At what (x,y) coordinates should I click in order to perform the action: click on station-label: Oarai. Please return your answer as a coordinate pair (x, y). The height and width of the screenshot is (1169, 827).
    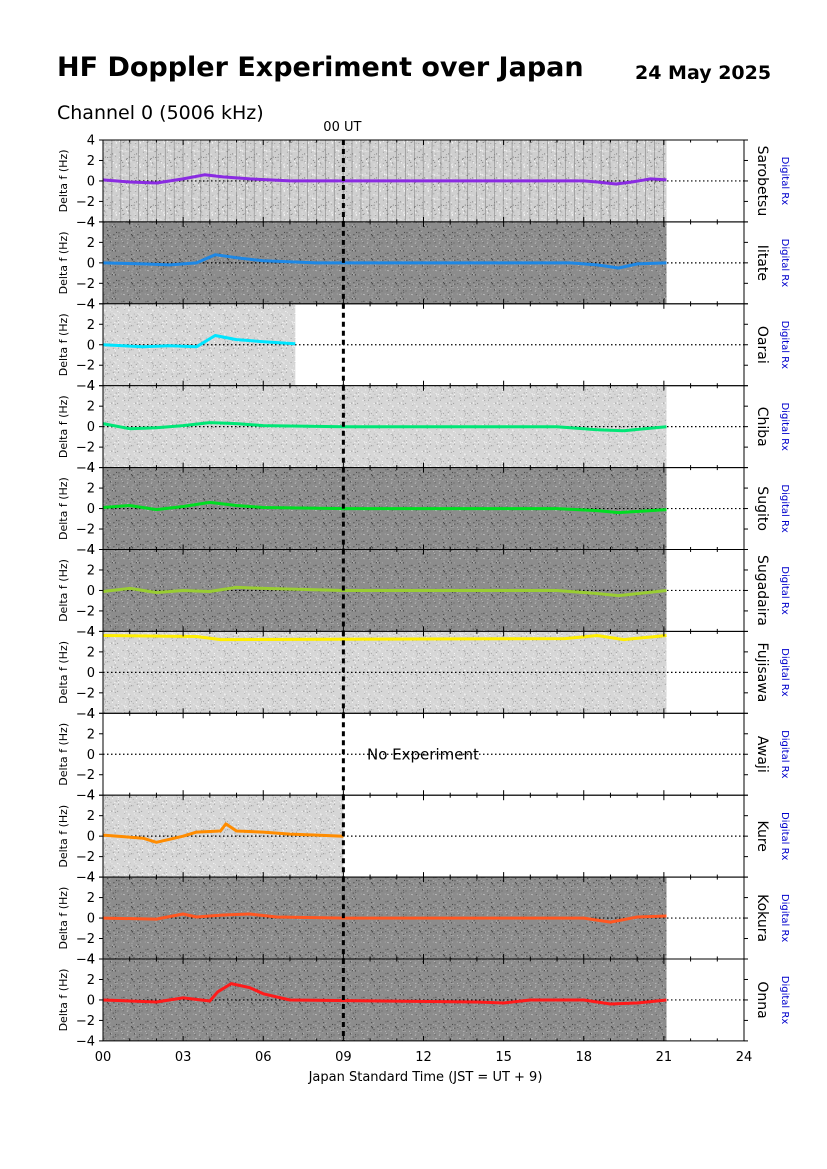
    Looking at the image, I should click on (762, 345).